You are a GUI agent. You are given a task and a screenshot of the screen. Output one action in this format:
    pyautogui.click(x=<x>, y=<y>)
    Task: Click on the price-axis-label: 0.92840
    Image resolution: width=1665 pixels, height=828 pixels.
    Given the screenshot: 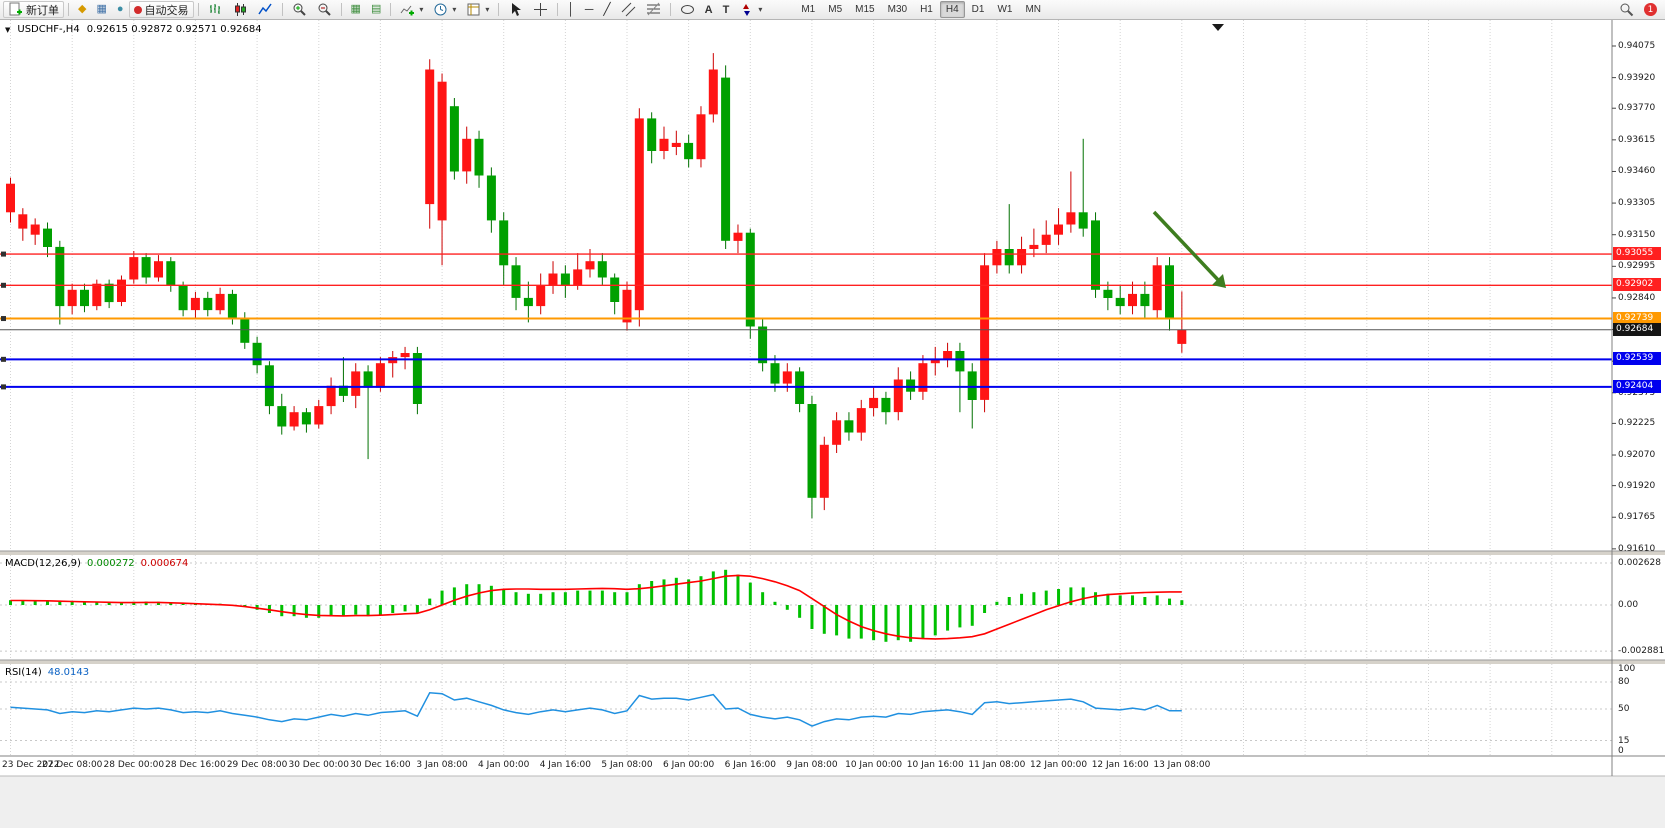 What is the action you would take?
    pyautogui.click(x=1637, y=297)
    